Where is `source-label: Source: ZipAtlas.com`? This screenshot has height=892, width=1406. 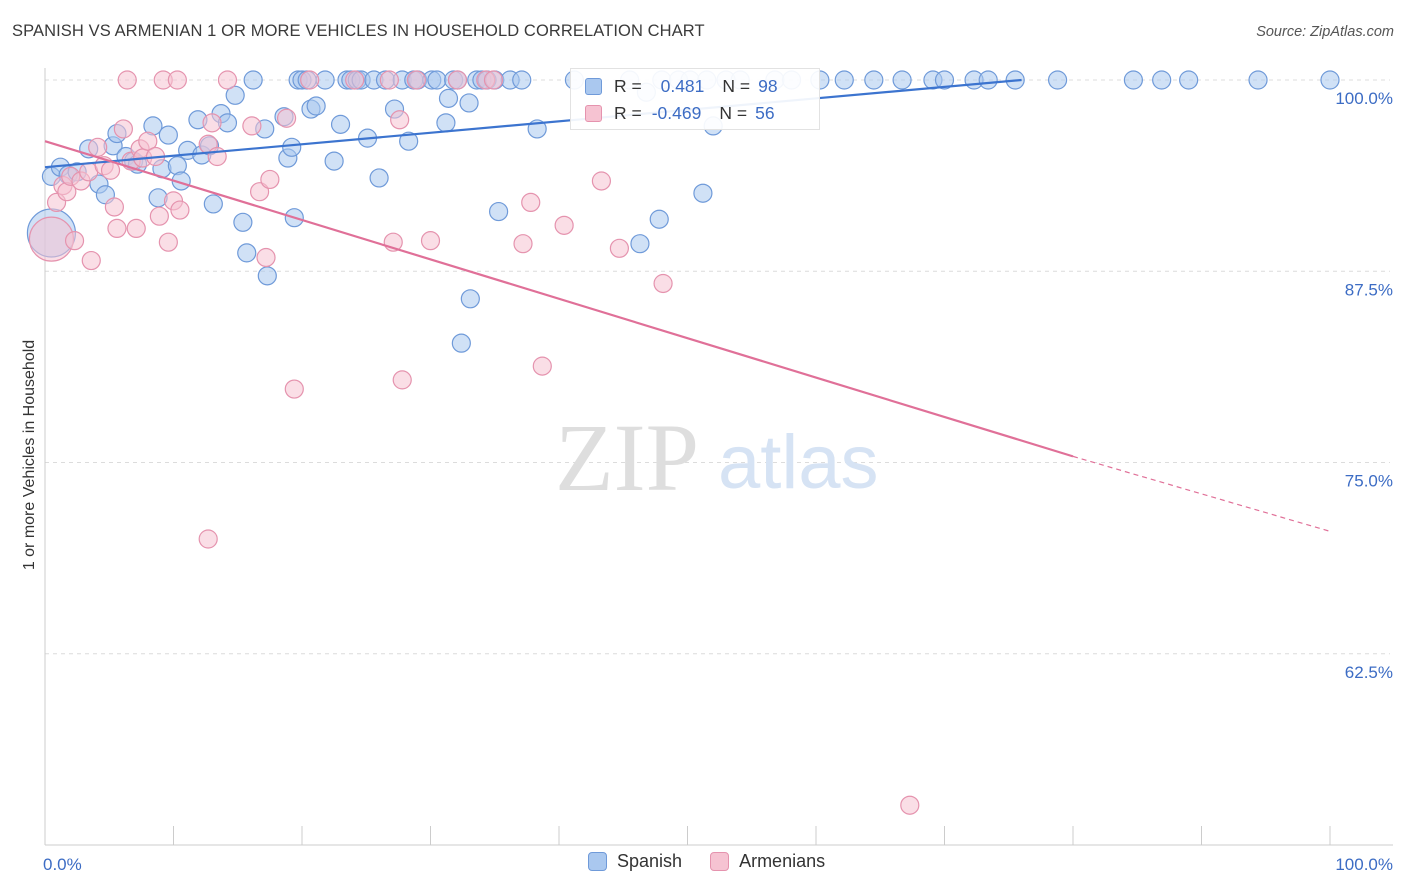
source-label: Source: ZipAtlas.com is located at coordinates (1325, 32).